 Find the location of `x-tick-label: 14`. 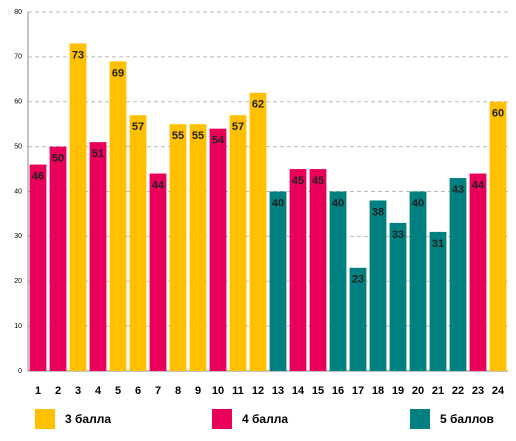

x-tick-label: 14 is located at coordinates (298, 391).